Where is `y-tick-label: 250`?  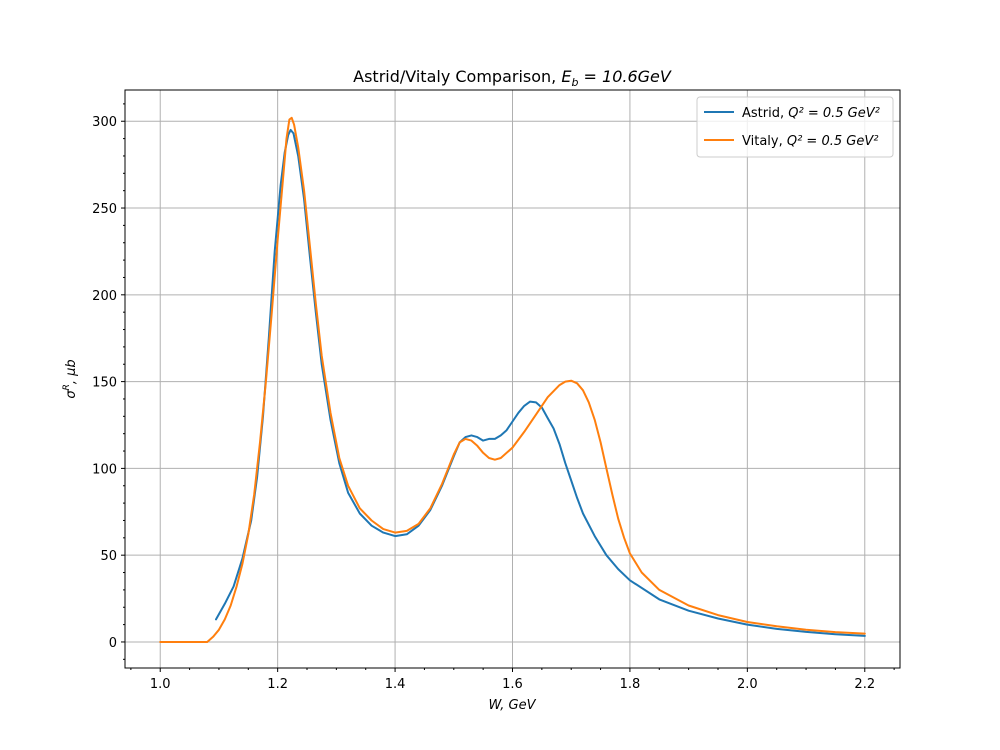
y-tick-label: 250 is located at coordinates (104, 209).